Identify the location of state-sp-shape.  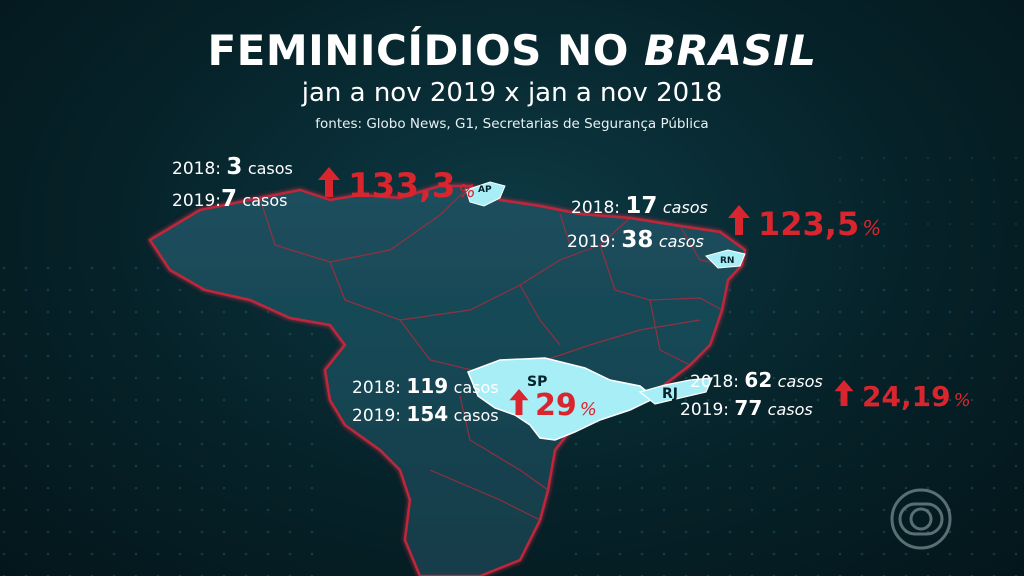
(562, 399).